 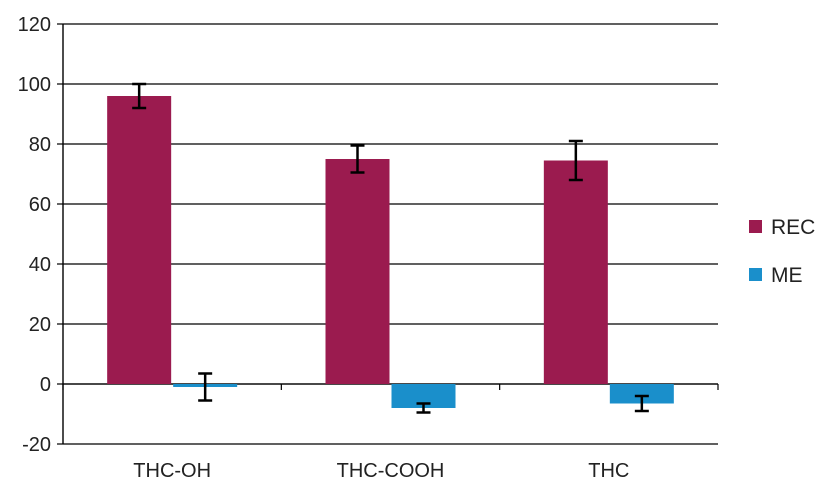 I want to click on x-category-label: THC-COOH, so click(x=391, y=471).